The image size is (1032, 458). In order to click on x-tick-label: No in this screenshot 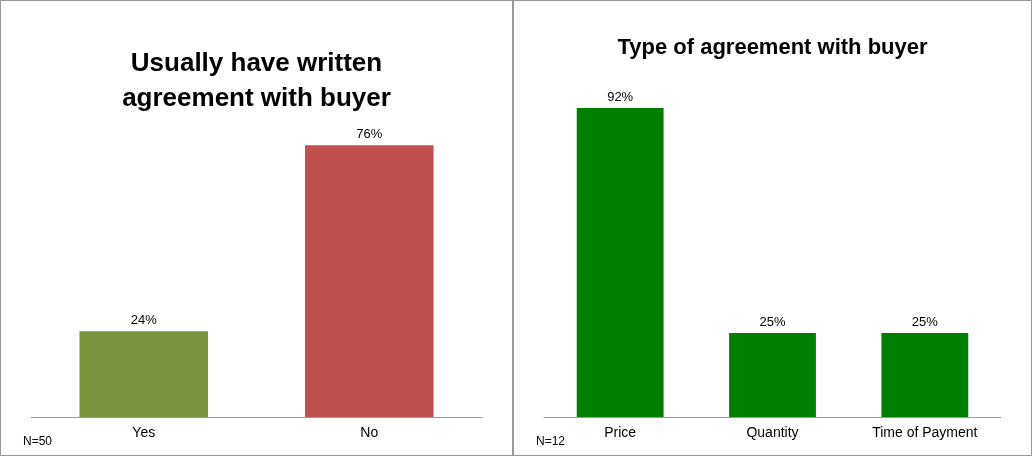, I will do `click(369, 432)`.